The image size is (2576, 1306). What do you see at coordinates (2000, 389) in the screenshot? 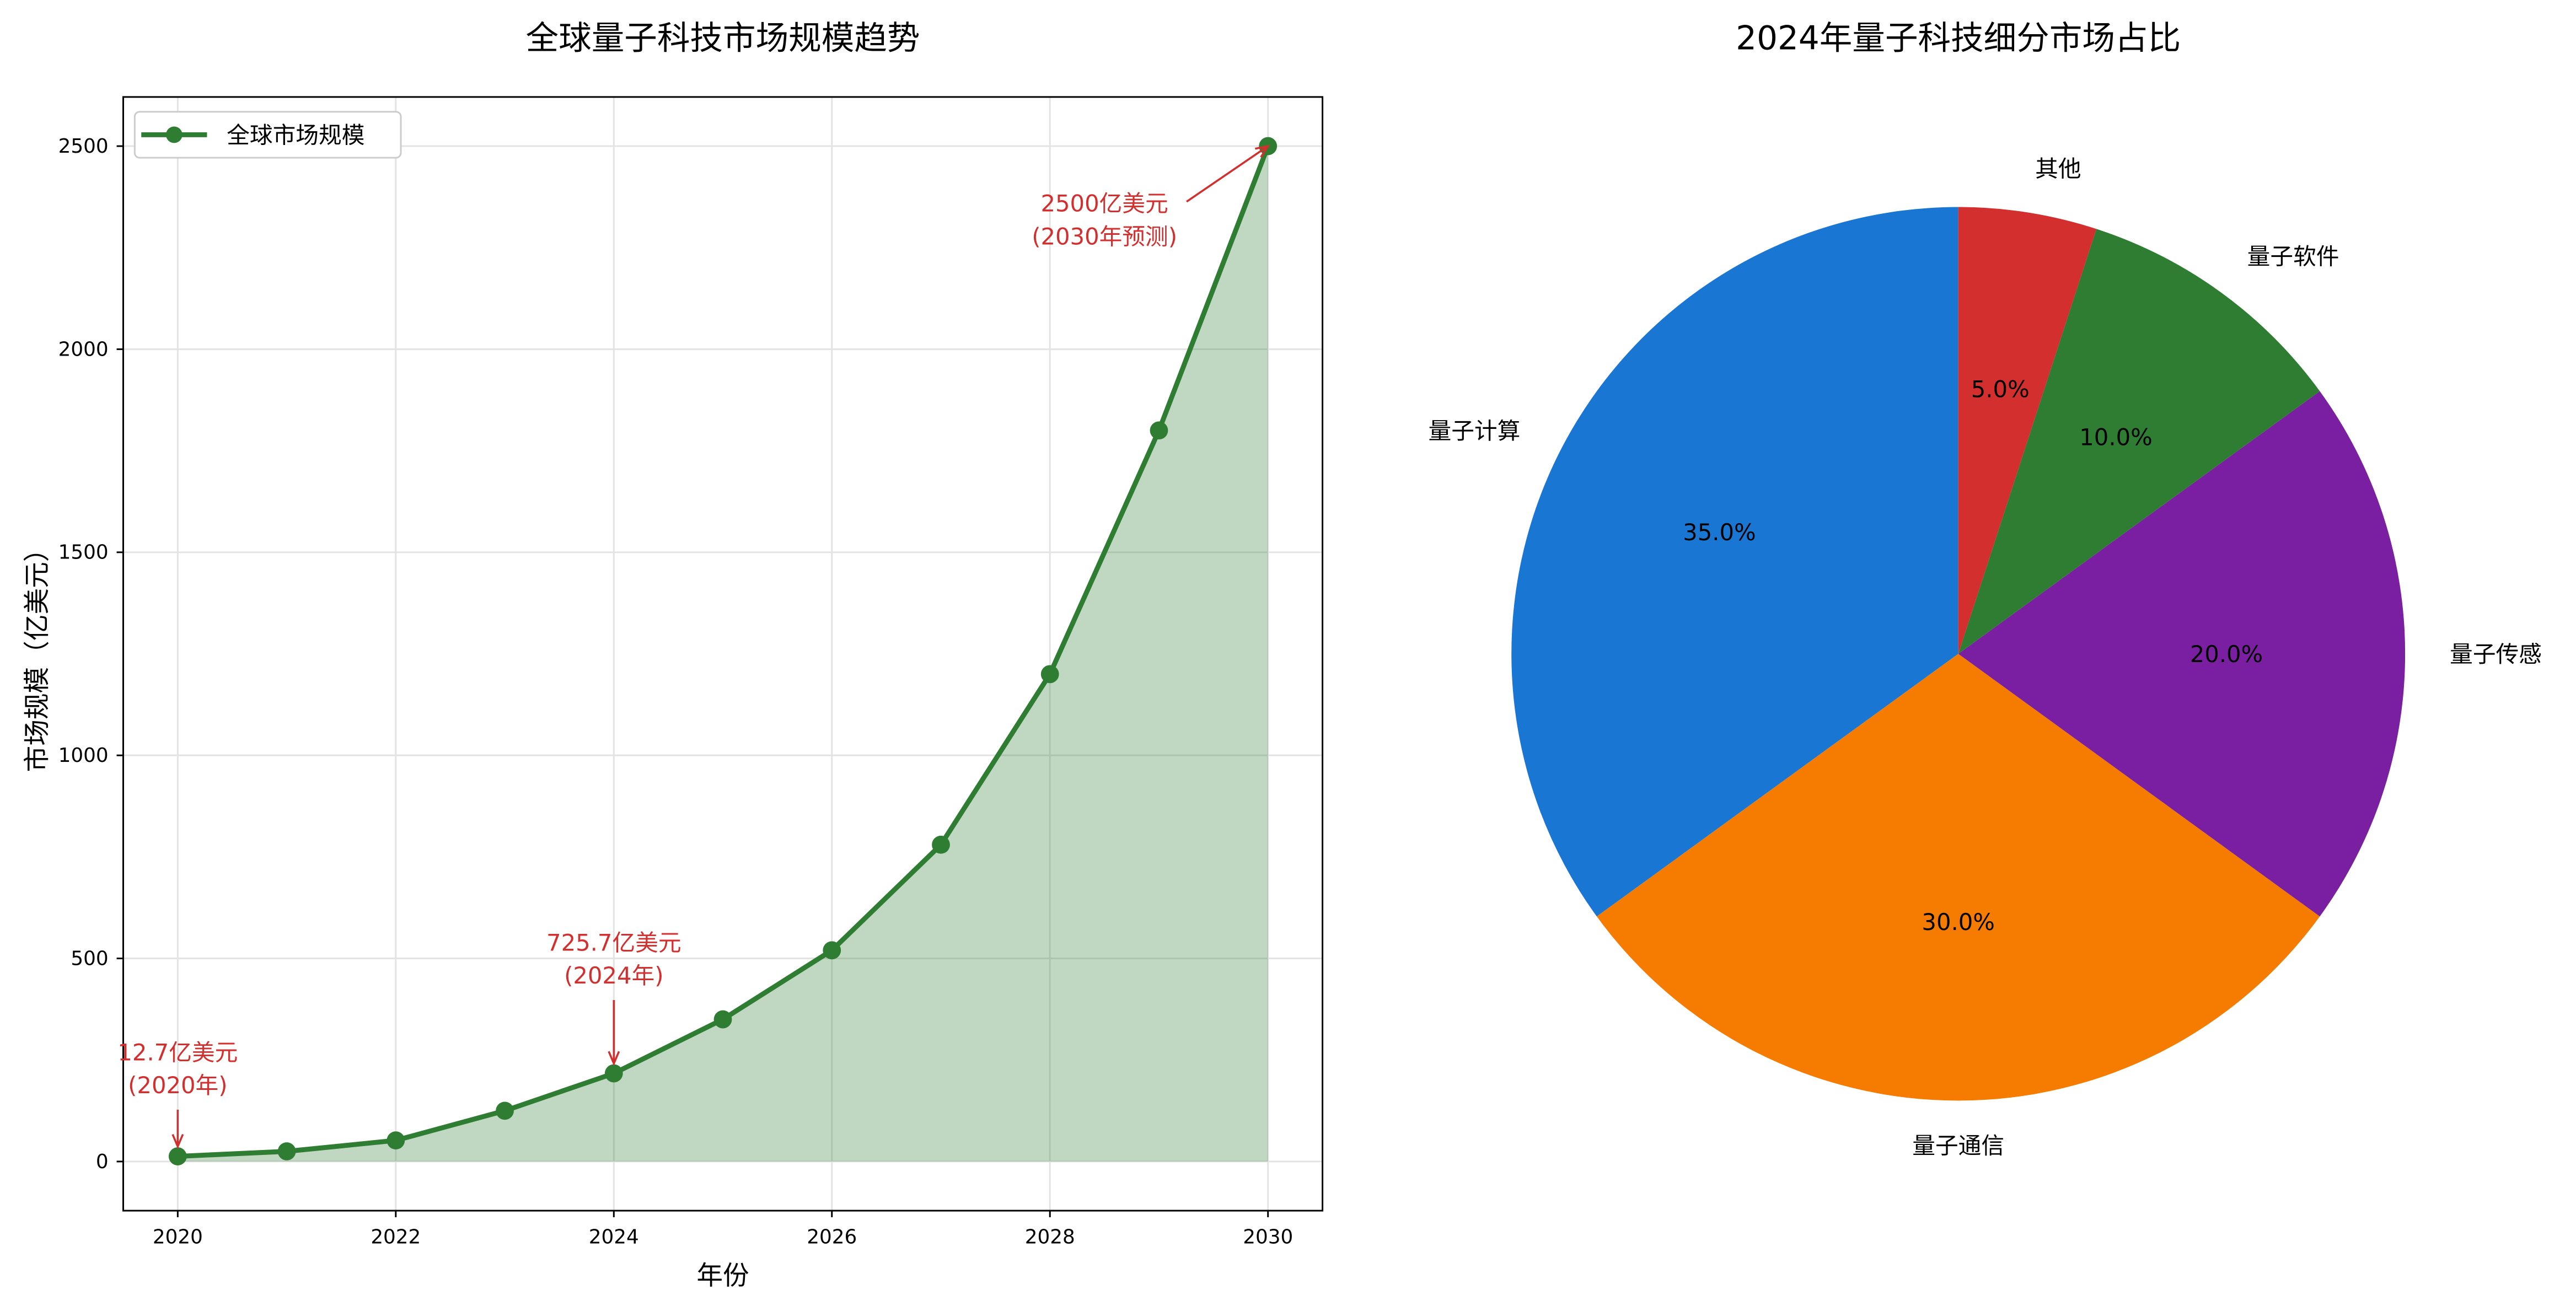
I see `slice-percent: 5.0%` at bounding box center [2000, 389].